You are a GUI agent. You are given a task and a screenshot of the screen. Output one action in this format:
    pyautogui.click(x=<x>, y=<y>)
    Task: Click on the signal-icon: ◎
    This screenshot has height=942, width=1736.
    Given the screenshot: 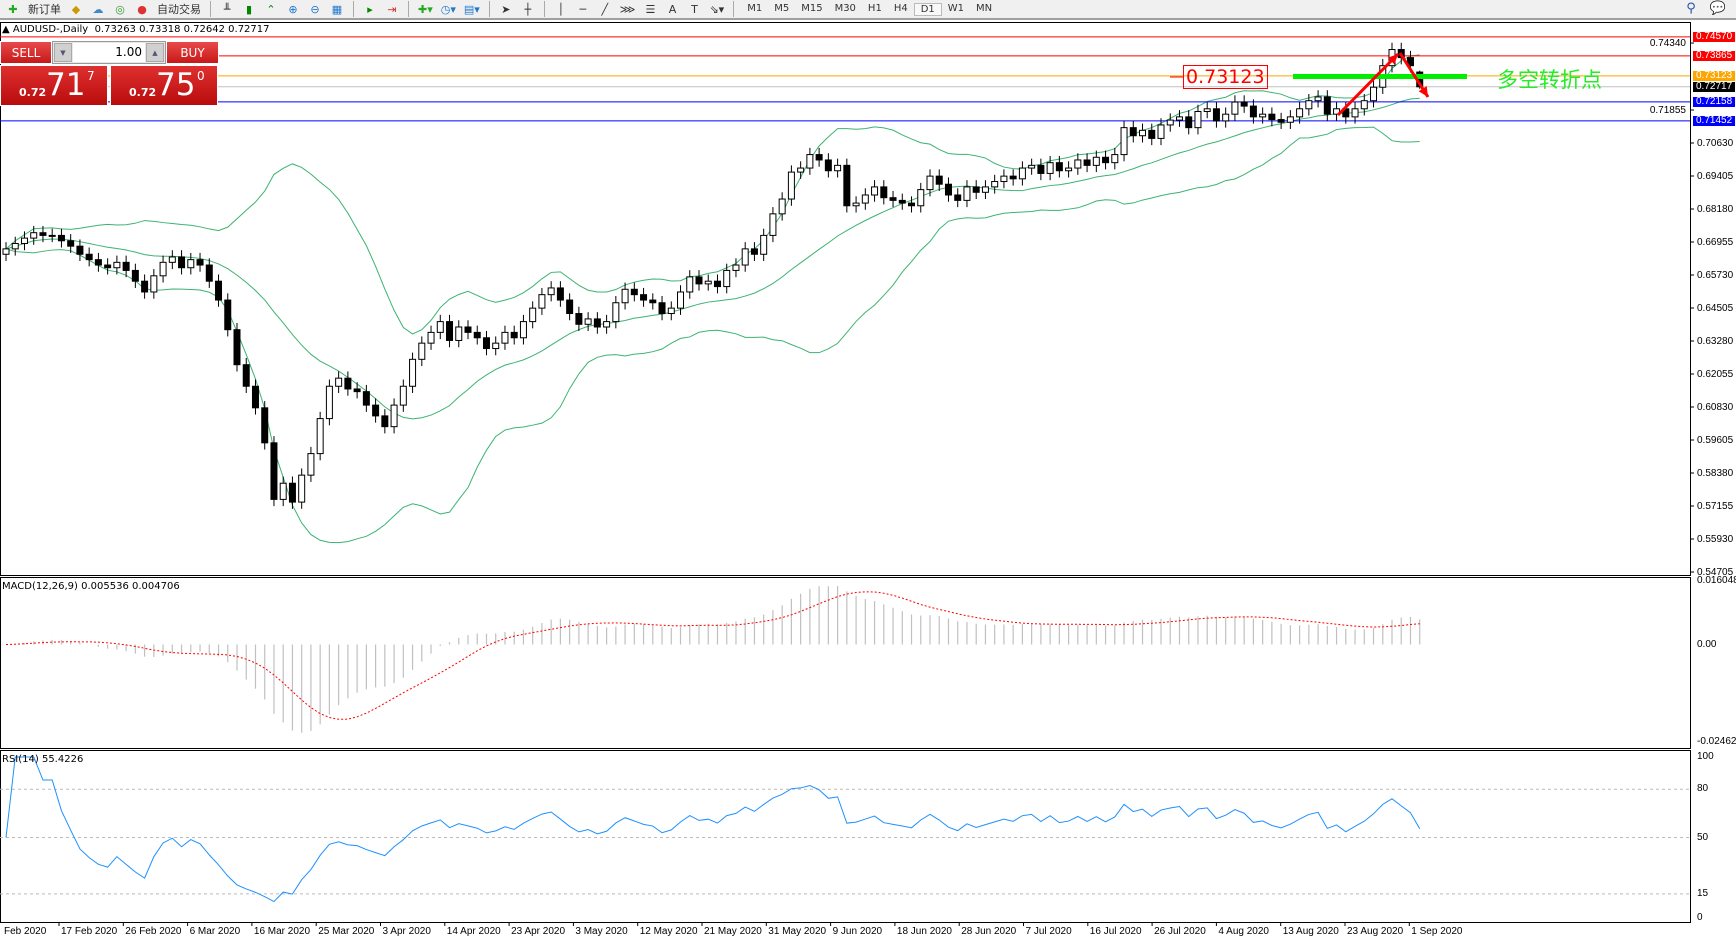 What is the action you would take?
    pyautogui.click(x=120, y=9)
    